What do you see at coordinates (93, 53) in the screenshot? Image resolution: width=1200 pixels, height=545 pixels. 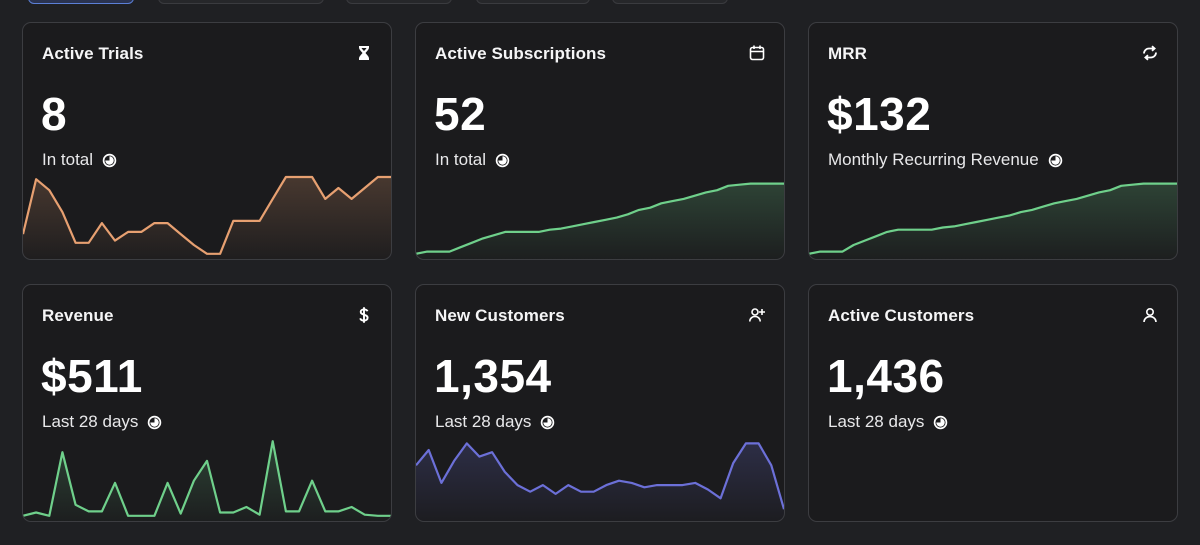 I see `card-title: Active Trials` at bounding box center [93, 53].